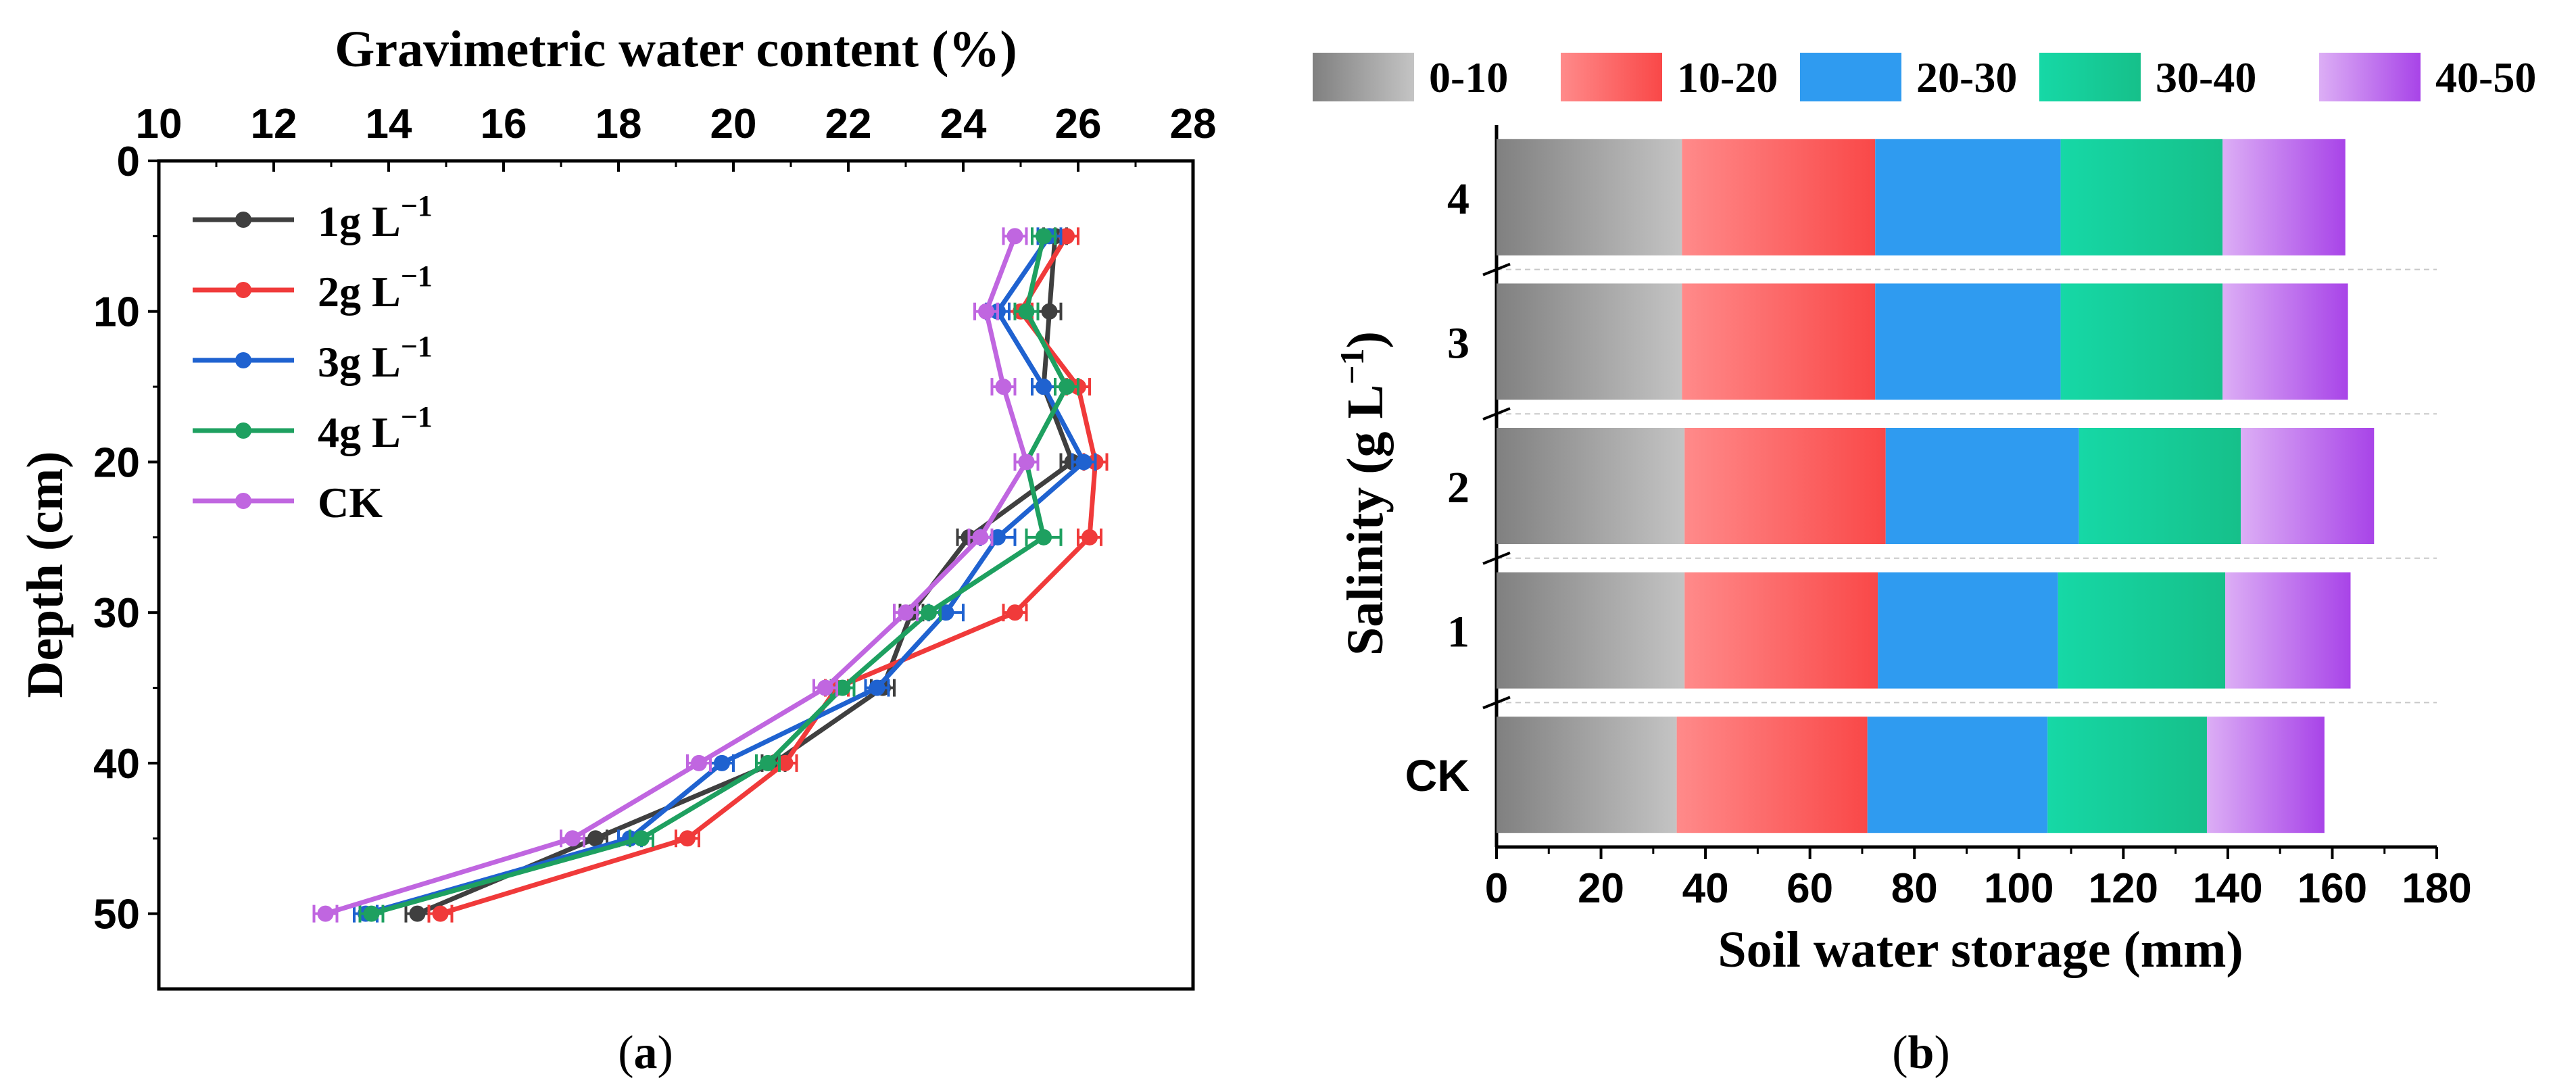 The width and height of the screenshot is (2576, 1089). Describe the element at coordinates (2485, 77) in the screenshot. I see `legend-label-40-50: 40-50` at that location.